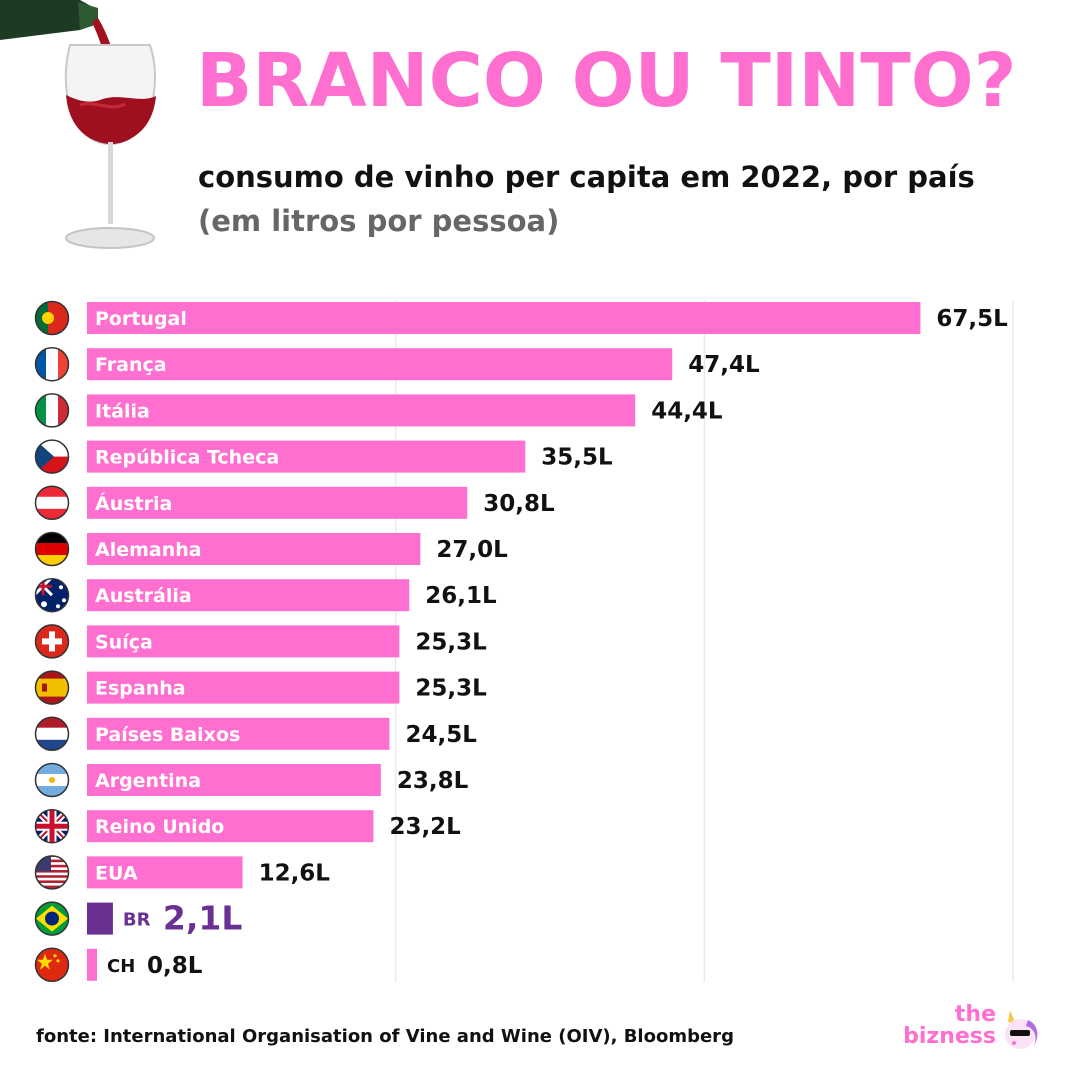 Image resolution: width=1080 pixels, height=1080 pixels. I want to click on argentina-flag-icon, so click(52, 780).